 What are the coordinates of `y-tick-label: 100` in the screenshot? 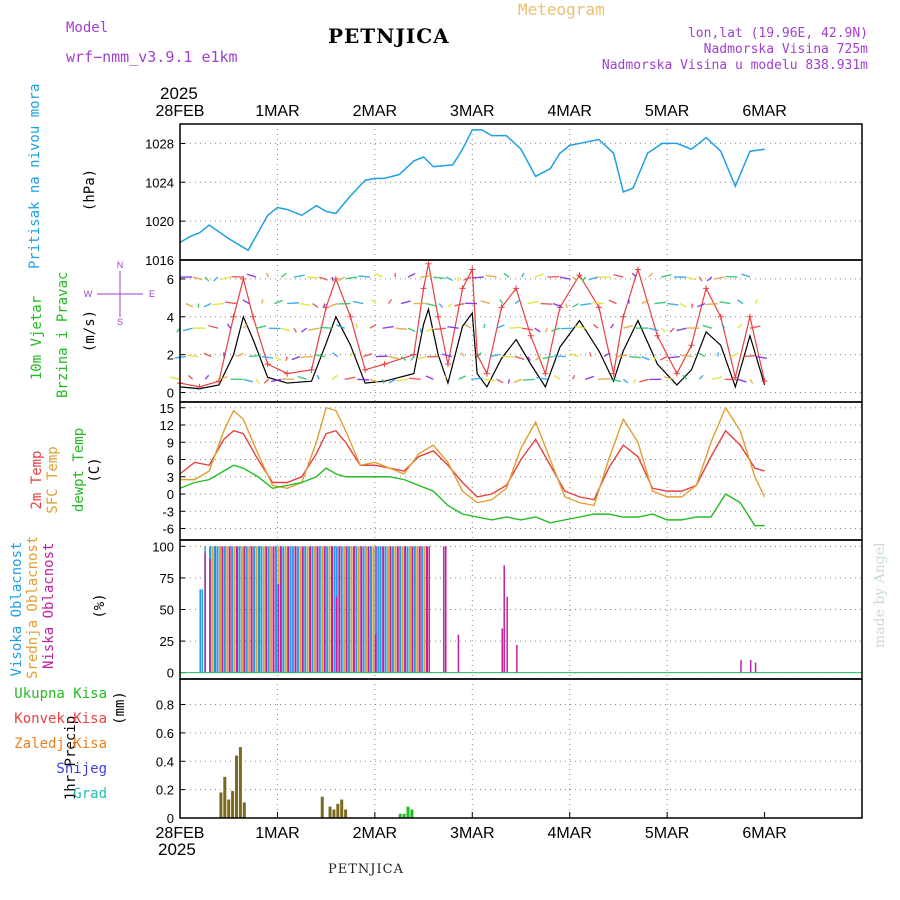 It's located at (163, 546).